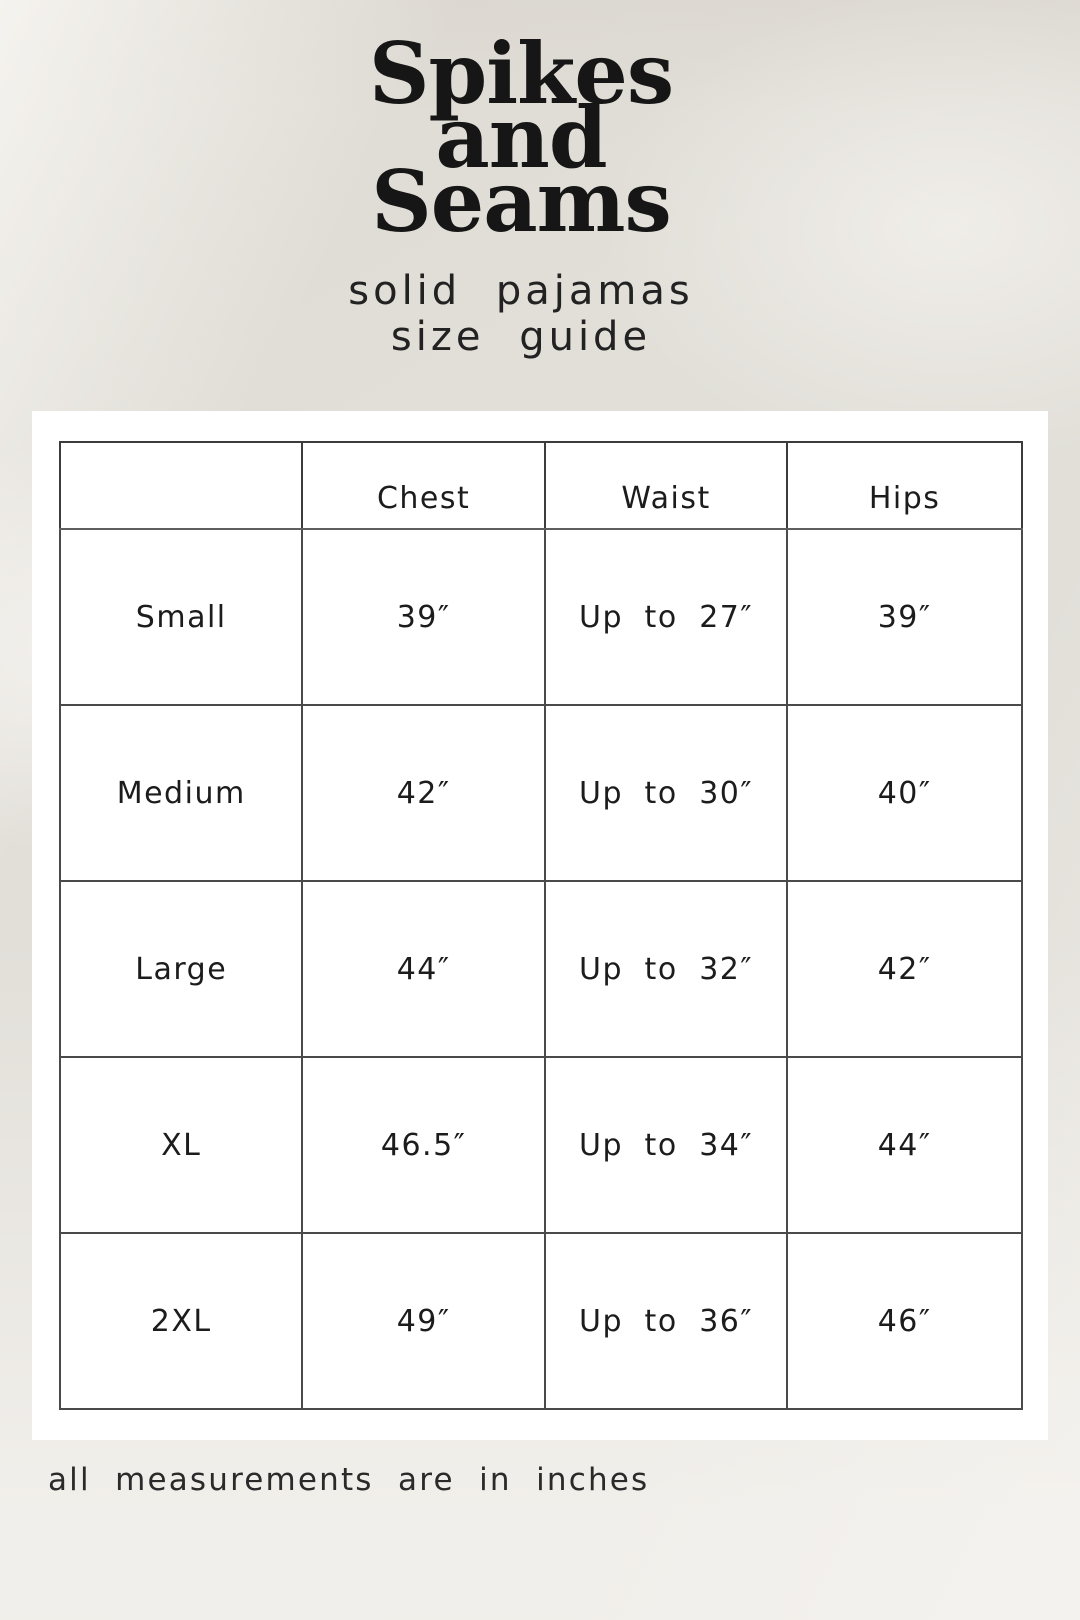  What do you see at coordinates (666, 793) in the screenshot?
I see `waist-value: Up to 30″` at bounding box center [666, 793].